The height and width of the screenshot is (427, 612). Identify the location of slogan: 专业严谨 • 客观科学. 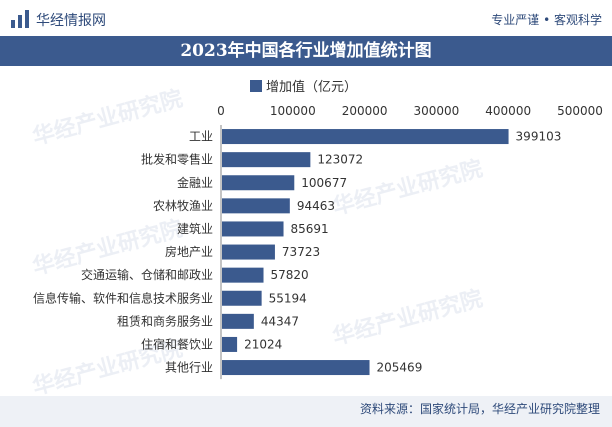
(546, 20).